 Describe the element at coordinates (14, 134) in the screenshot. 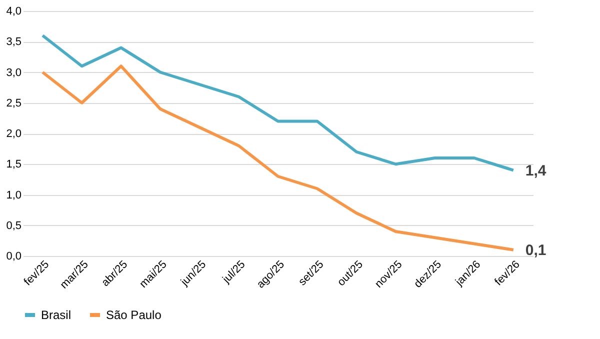

I see `y-tick-label: 2,0` at that location.